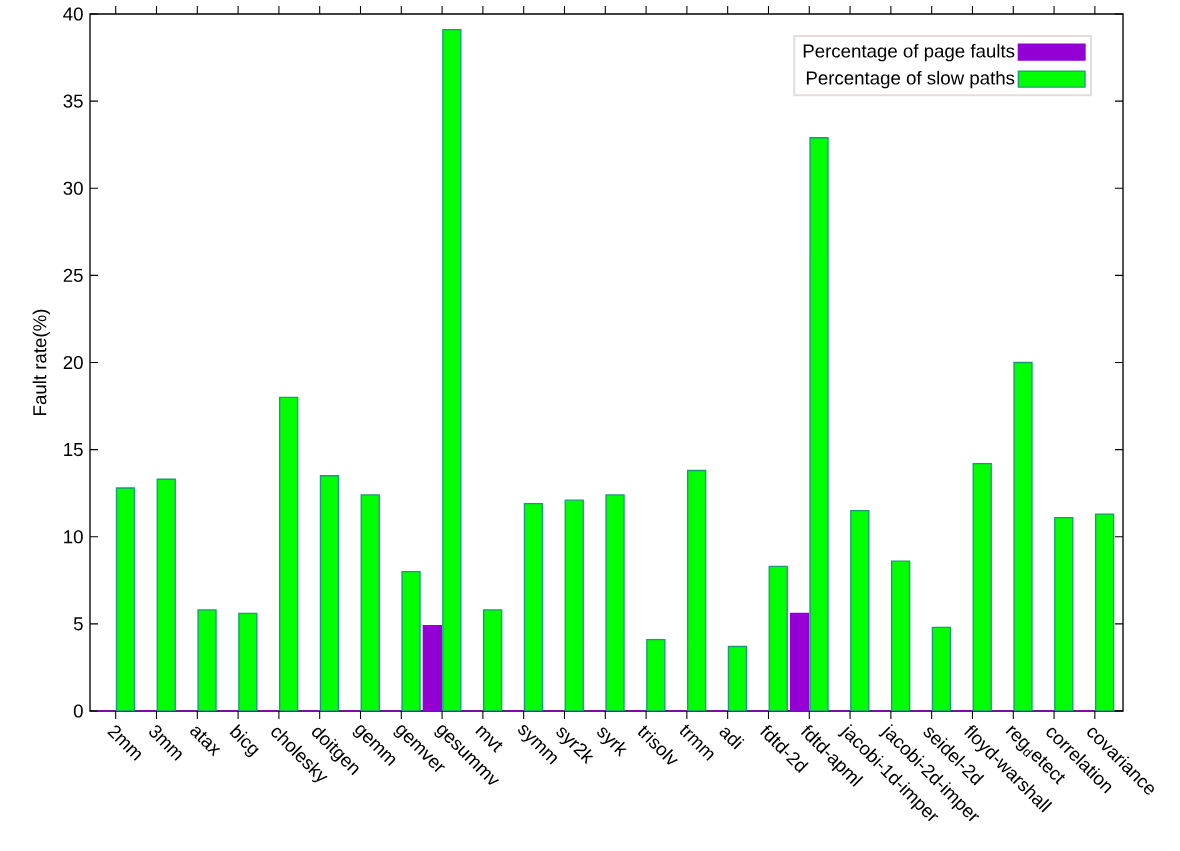  What do you see at coordinates (73, 101) in the screenshot?
I see `y-tick-label: 35` at bounding box center [73, 101].